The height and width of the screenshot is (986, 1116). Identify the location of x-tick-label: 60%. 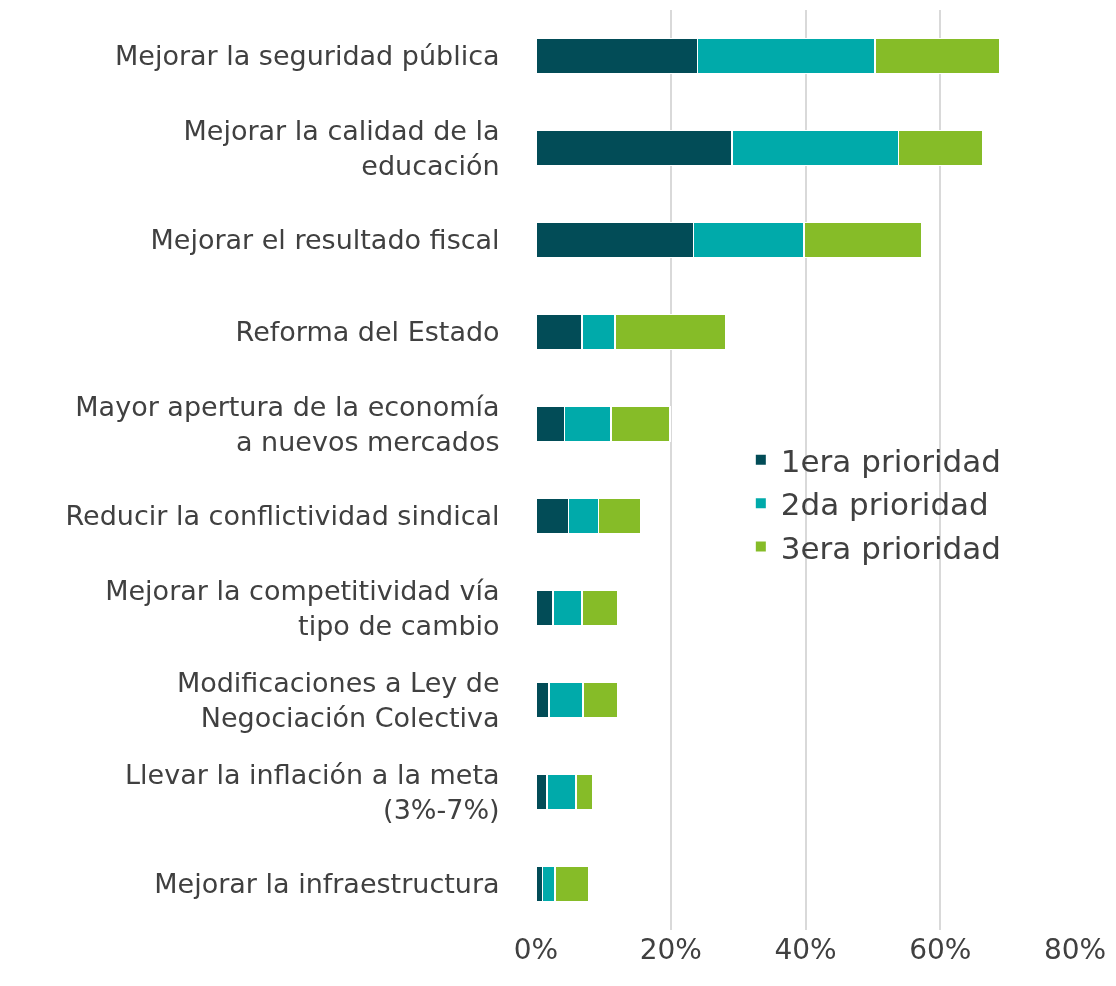
(940, 949).